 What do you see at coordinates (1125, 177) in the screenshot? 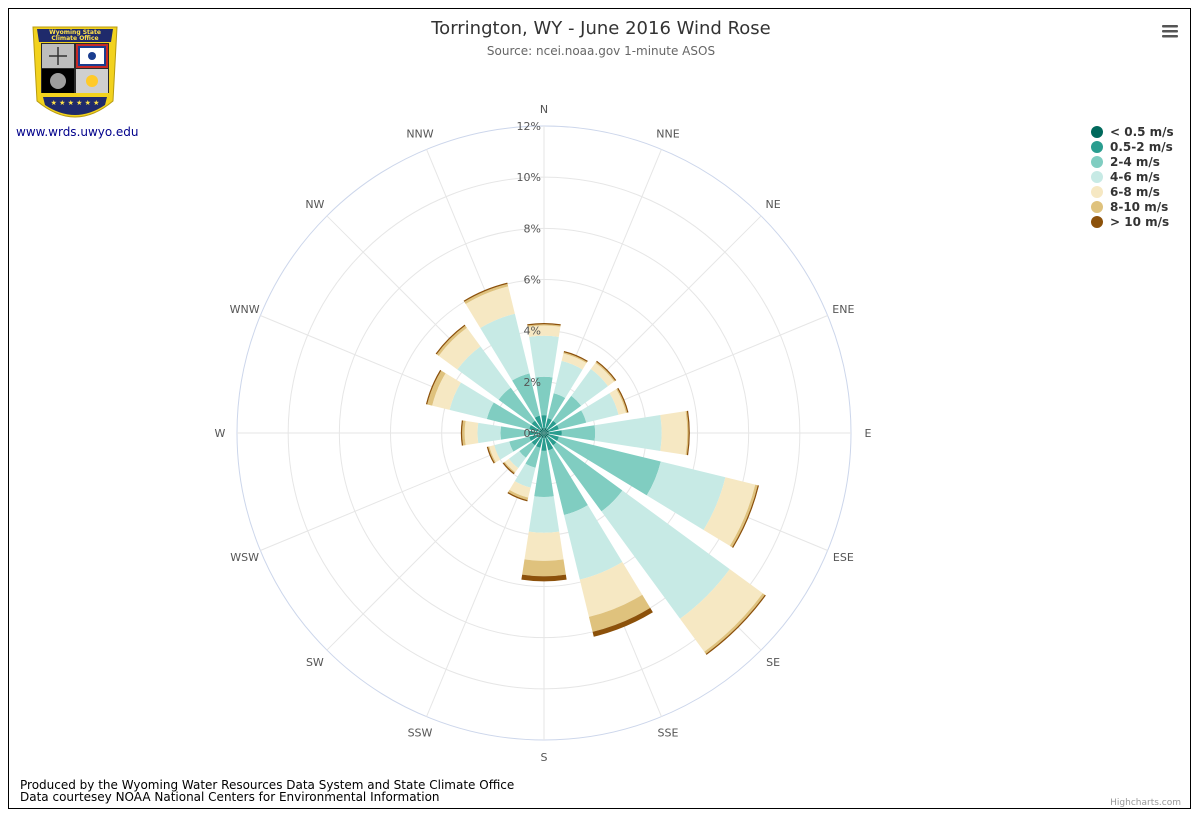
I see `legend-item: 4-6 m/s` at bounding box center [1125, 177].